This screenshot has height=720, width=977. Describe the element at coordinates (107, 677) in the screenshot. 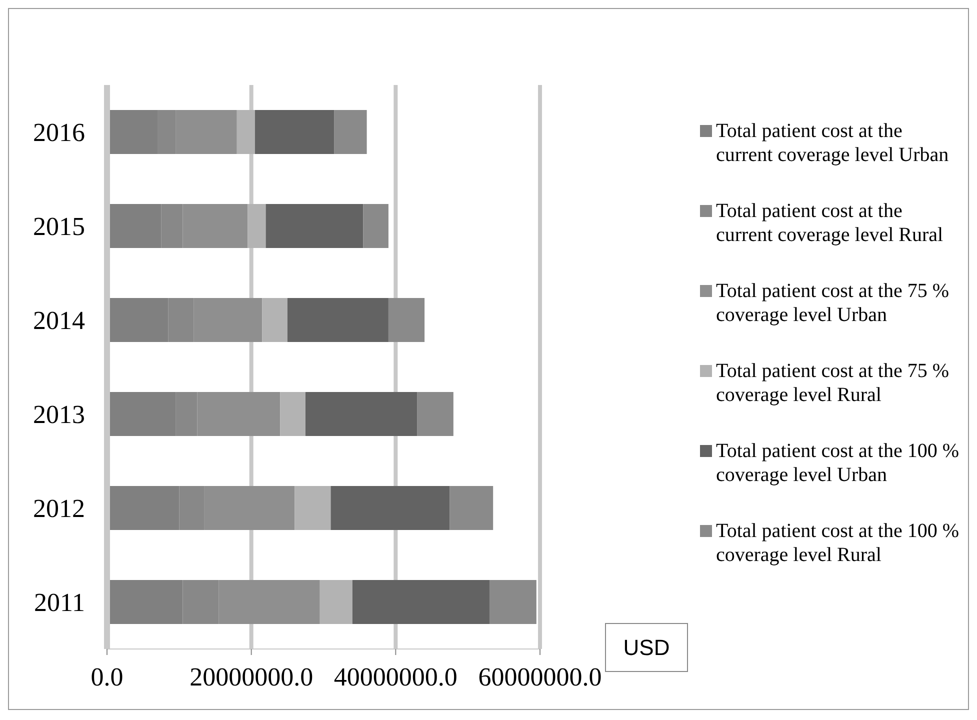

I see `x-tick-label: 0.0` at that location.